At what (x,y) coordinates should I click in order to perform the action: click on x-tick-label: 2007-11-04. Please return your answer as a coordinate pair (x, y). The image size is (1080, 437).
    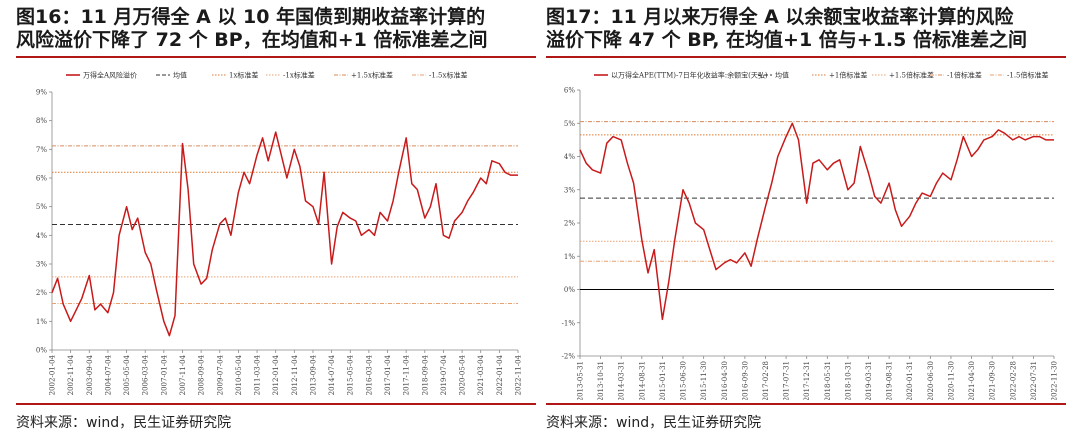
    Looking at the image, I should click on (183, 374).